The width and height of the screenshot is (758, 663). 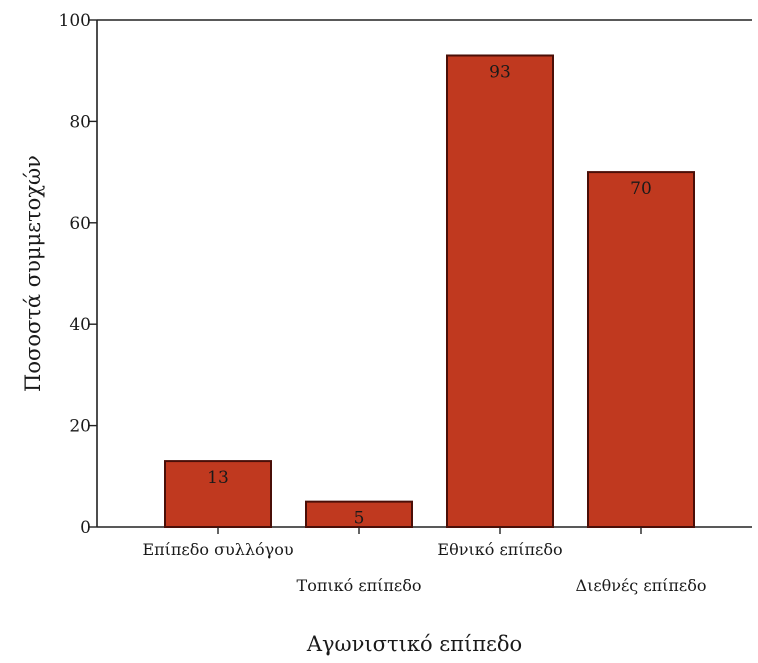 What do you see at coordinates (33, 273) in the screenshot?
I see `y-axis-title: Ποσοστά συμμετοχών` at bounding box center [33, 273].